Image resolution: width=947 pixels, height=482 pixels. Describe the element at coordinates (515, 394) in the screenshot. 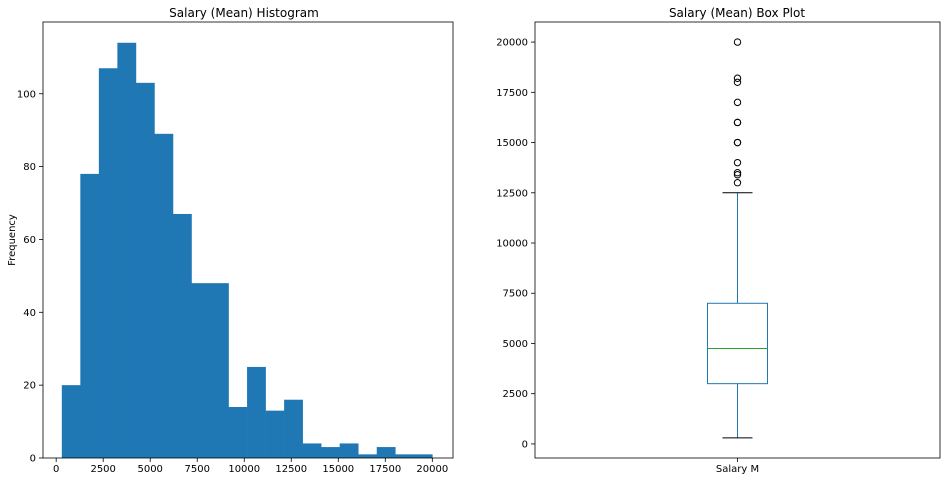

I see `y-tick-label: 2500` at that location.